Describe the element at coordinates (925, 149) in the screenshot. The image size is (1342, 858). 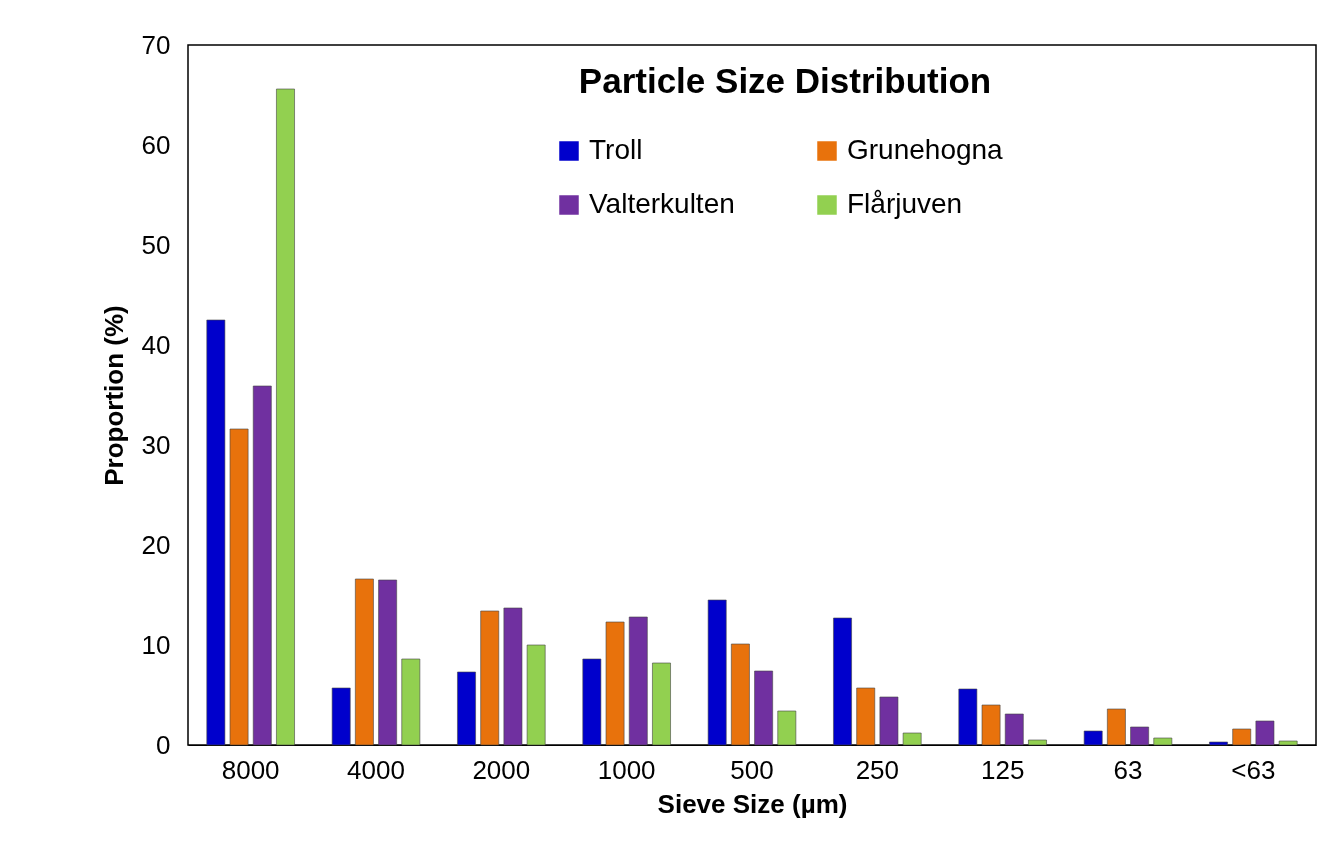
I see `legend-label: Grunehogna` at that location.